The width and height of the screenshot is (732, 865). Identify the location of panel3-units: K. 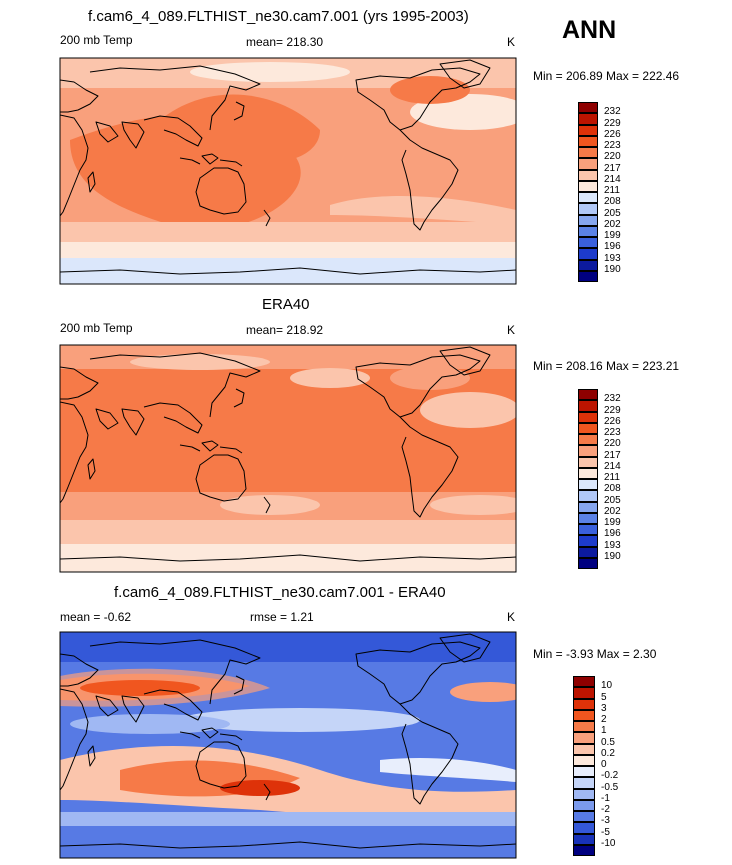
(511, 617).